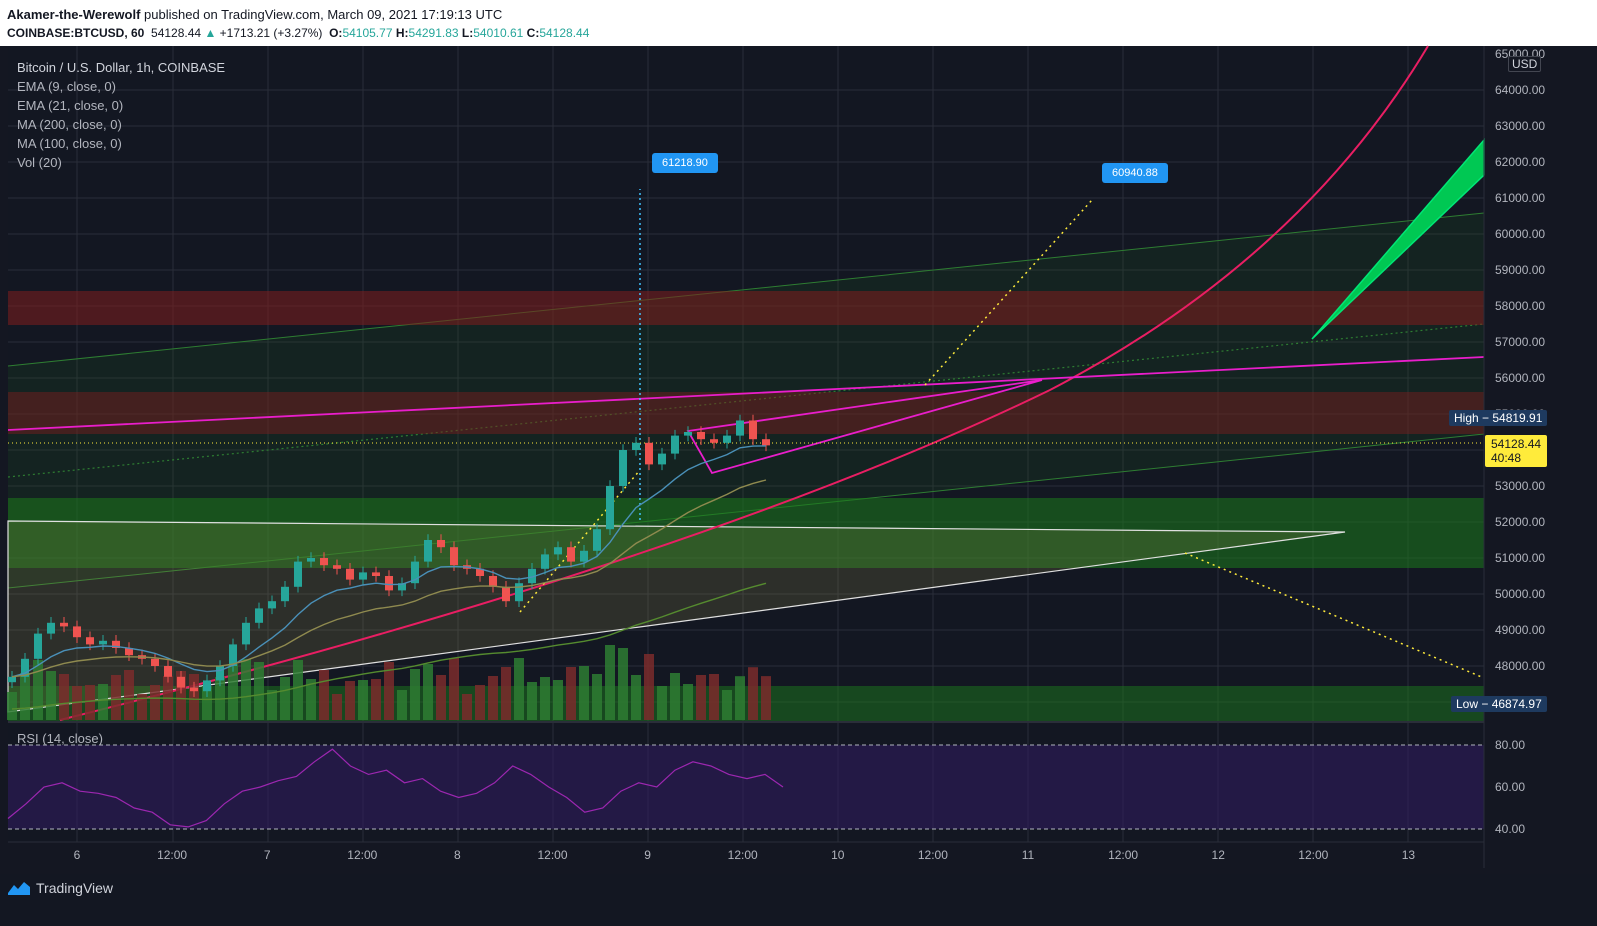 Image resolution: width=1597 pixels, height=926 pixels. Describe the element at coordinates (60, 738) in the screenshot. I see `rsi-label: RSI (14, close)` at that location.